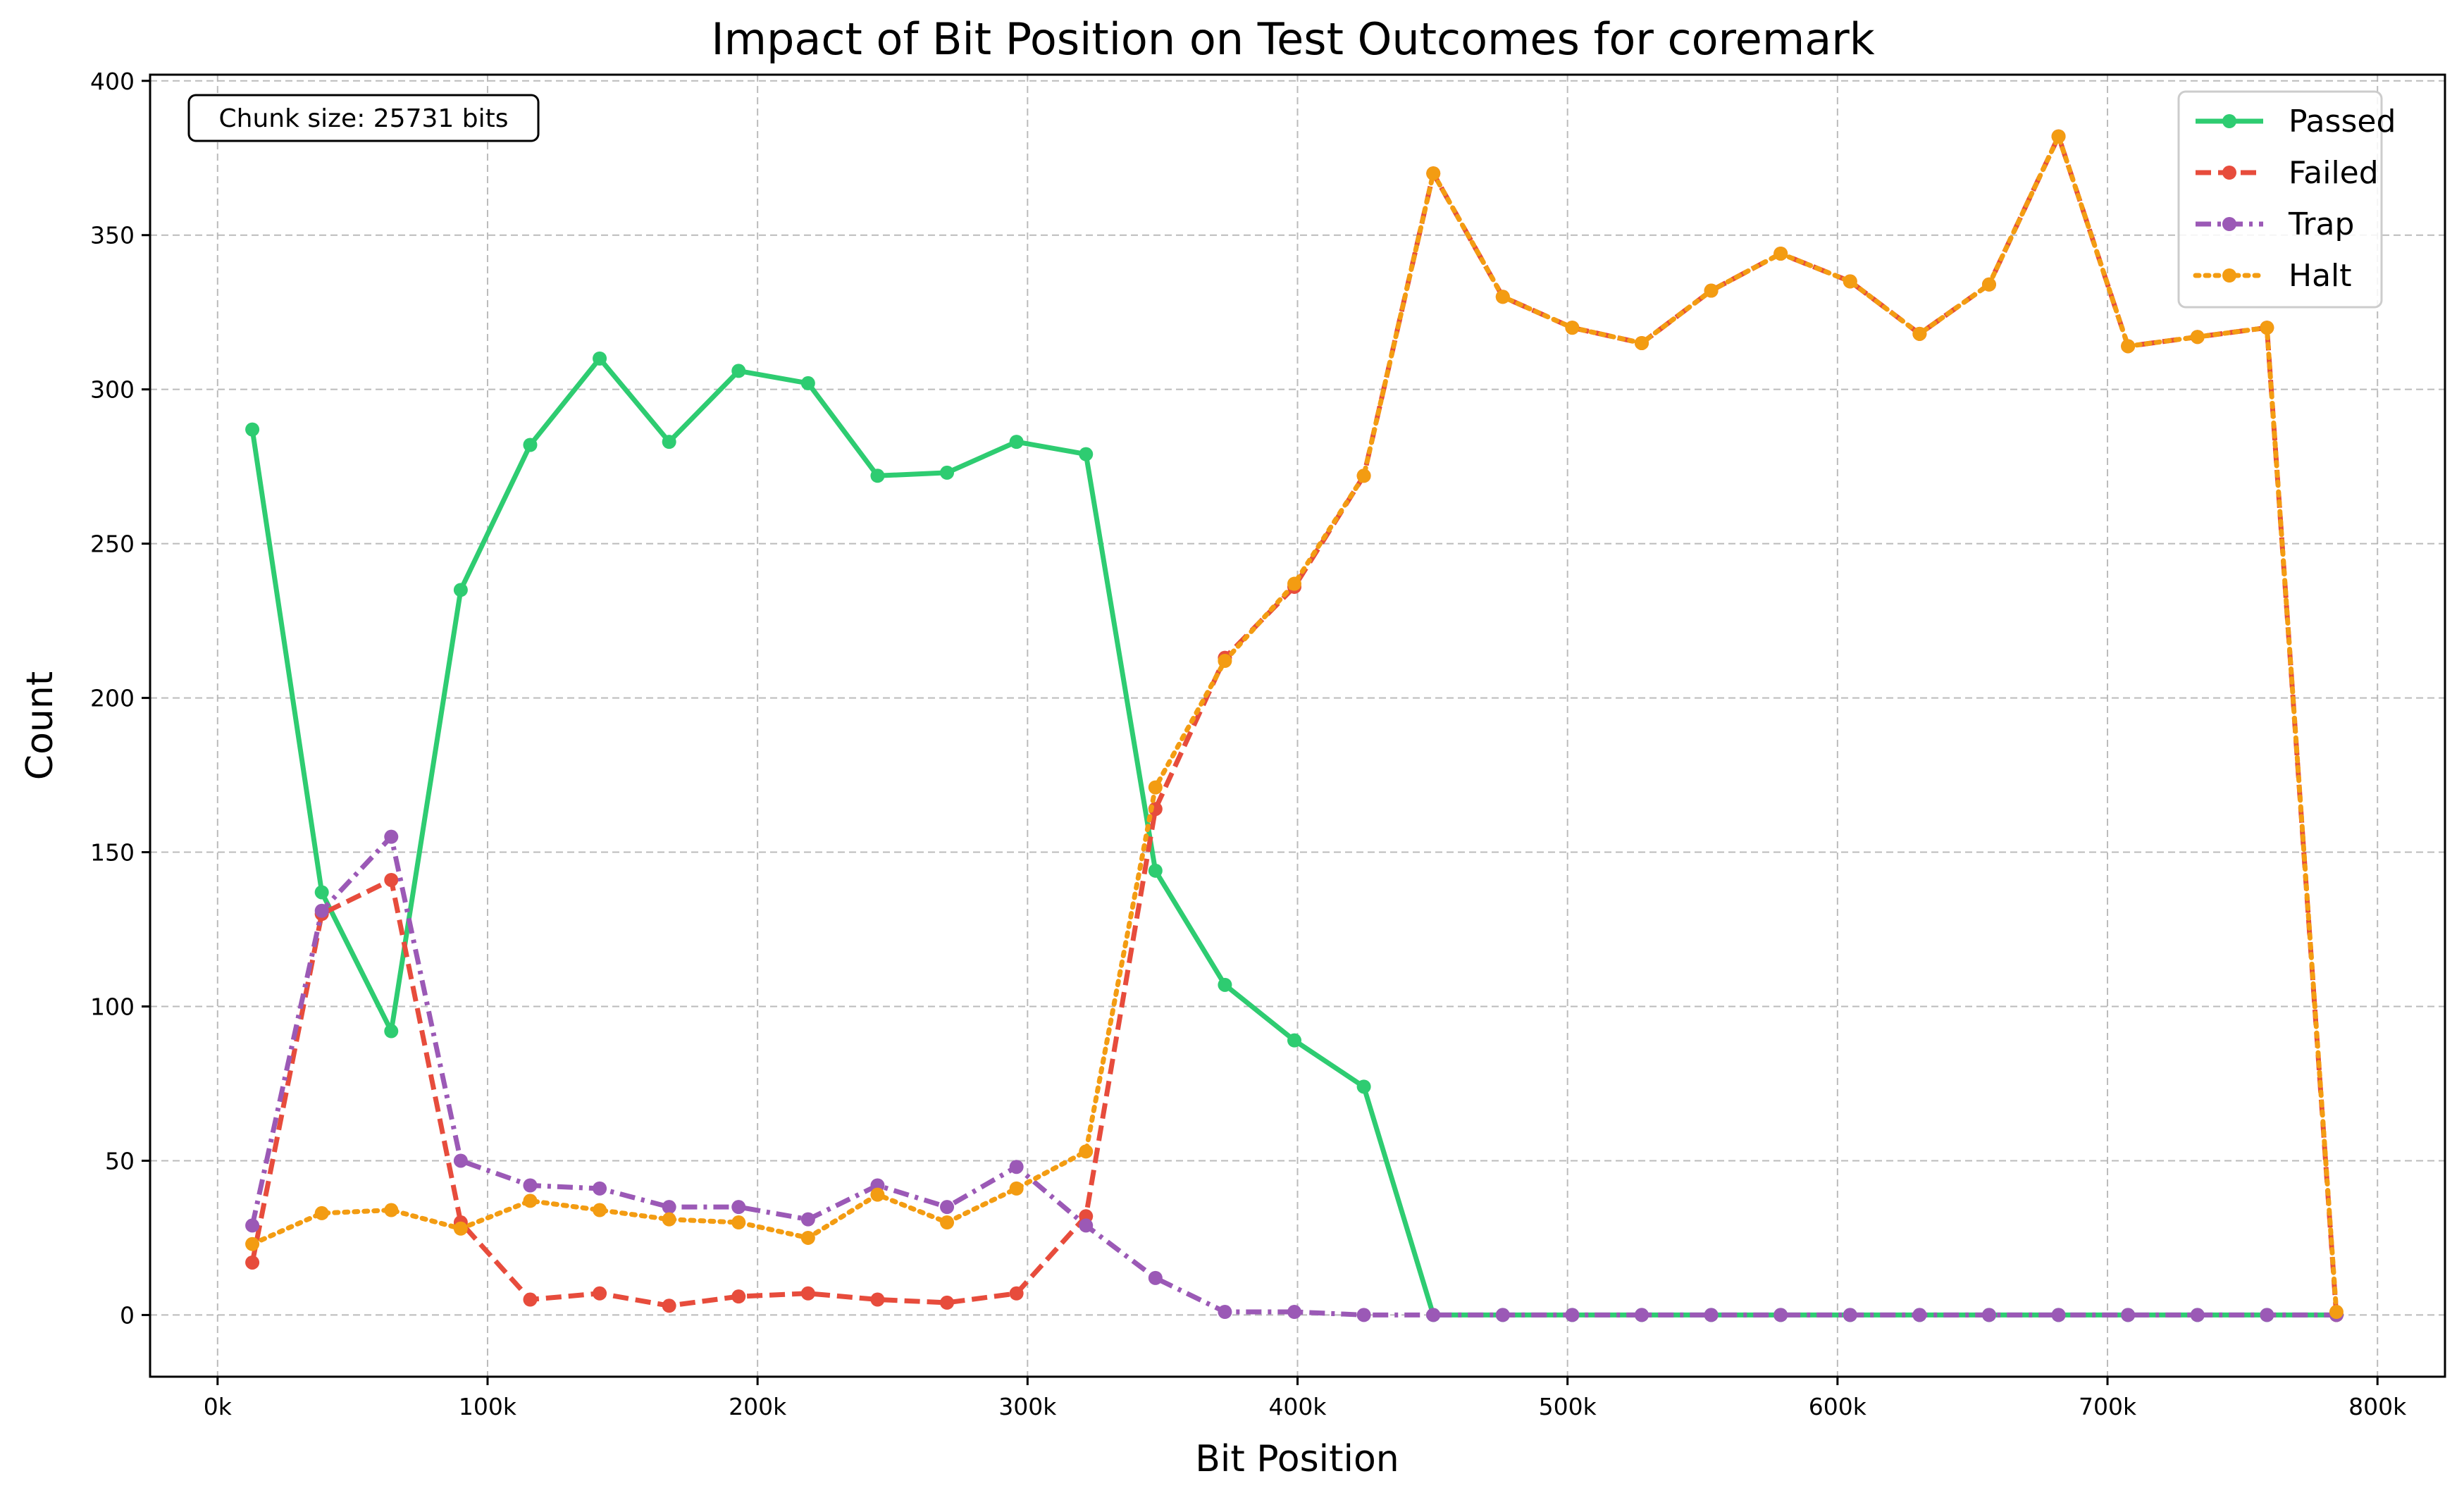 Image resolution: width=2464 pixels, height=1500 pixels. What do you see at coordinates (2321, 224) in the screenshot?
I see `legend-label-trap: Trap` at bounding box center [2321, 224].